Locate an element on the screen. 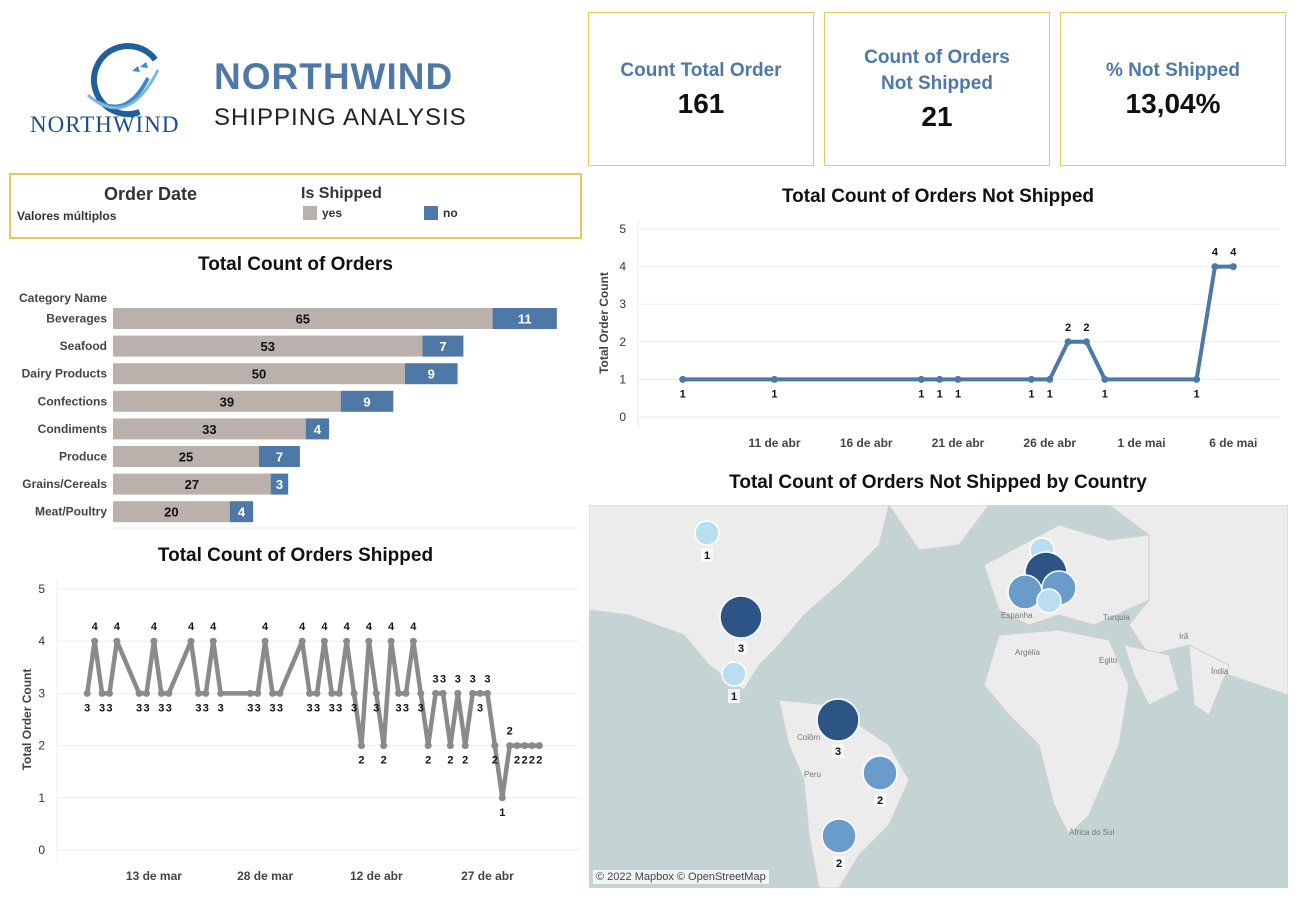 This screenshot has height=899, width=1299. y-tick-label: 4 is located at coordinates (41, 641).